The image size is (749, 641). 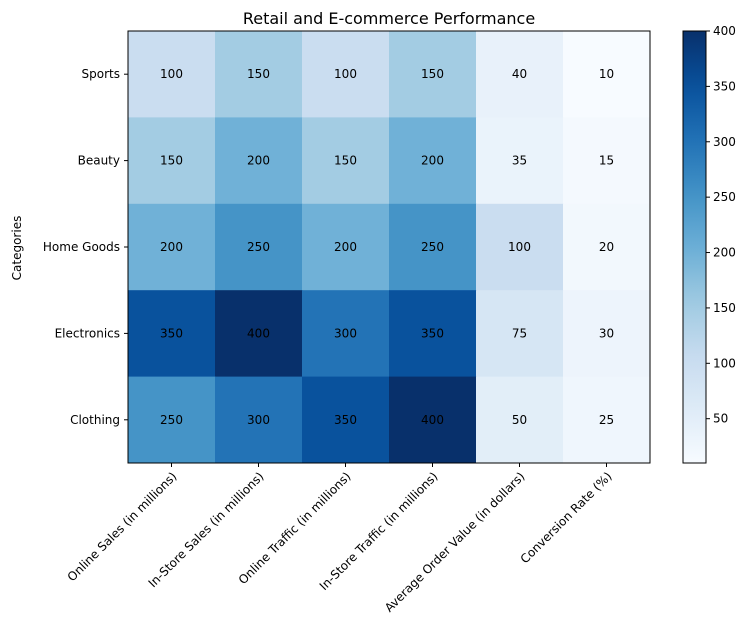 I want to click on y-tick-label: Electronics, so click(x=87, y=333).